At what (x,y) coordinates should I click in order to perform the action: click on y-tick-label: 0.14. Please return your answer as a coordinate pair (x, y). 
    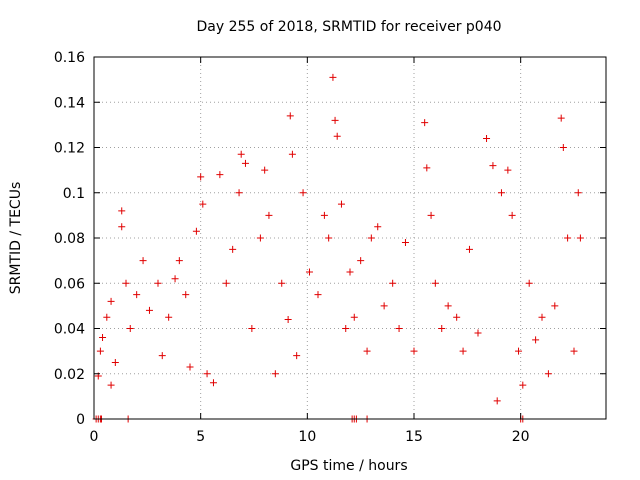
    Looking at the image, I should click on (69, 103).